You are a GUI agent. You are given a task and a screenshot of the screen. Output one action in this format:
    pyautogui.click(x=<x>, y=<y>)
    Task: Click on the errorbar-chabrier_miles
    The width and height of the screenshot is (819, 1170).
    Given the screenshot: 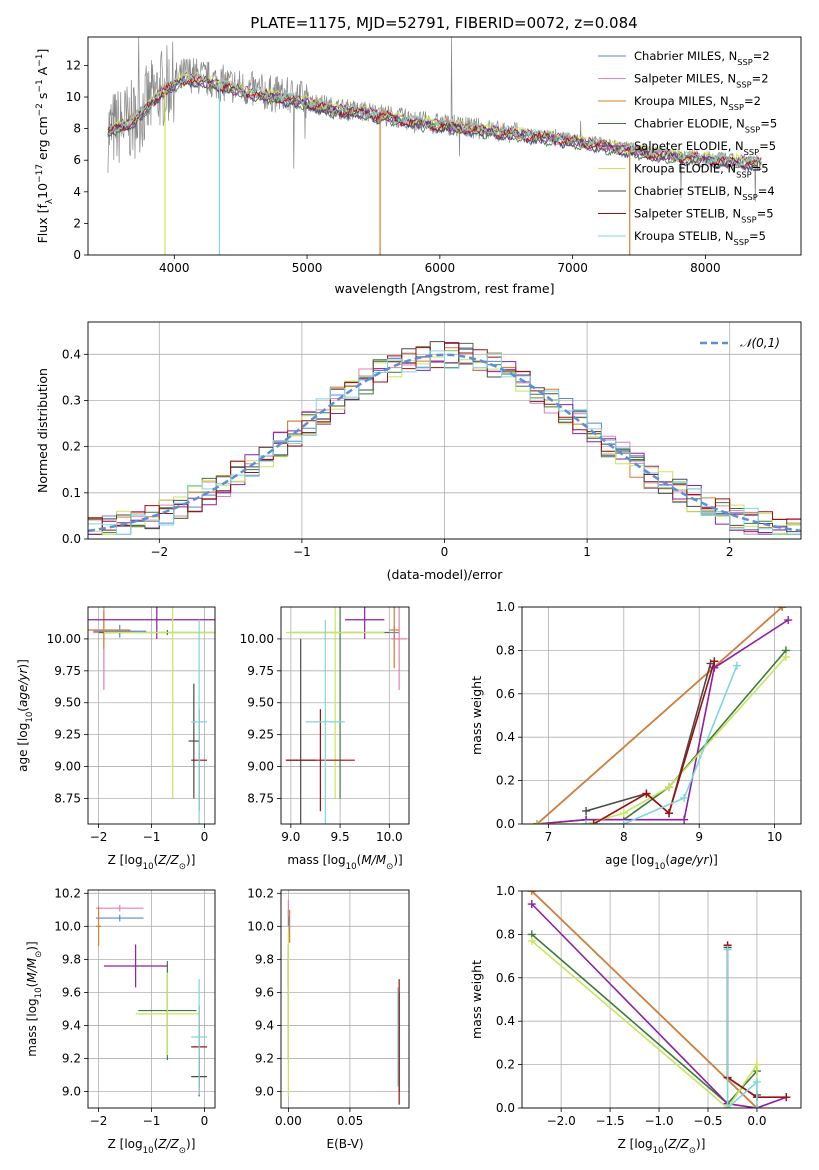 What is the action you would take?
    pyautogui.click(x=119, y=918)
    